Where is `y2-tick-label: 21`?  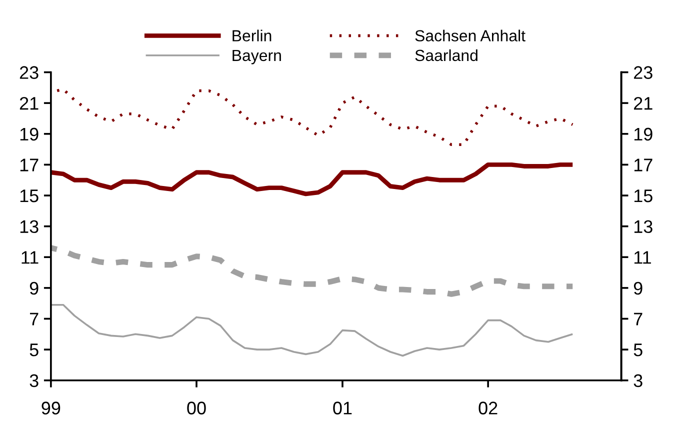
y2-tick-label: 21 is located at coordinates (643, 103).